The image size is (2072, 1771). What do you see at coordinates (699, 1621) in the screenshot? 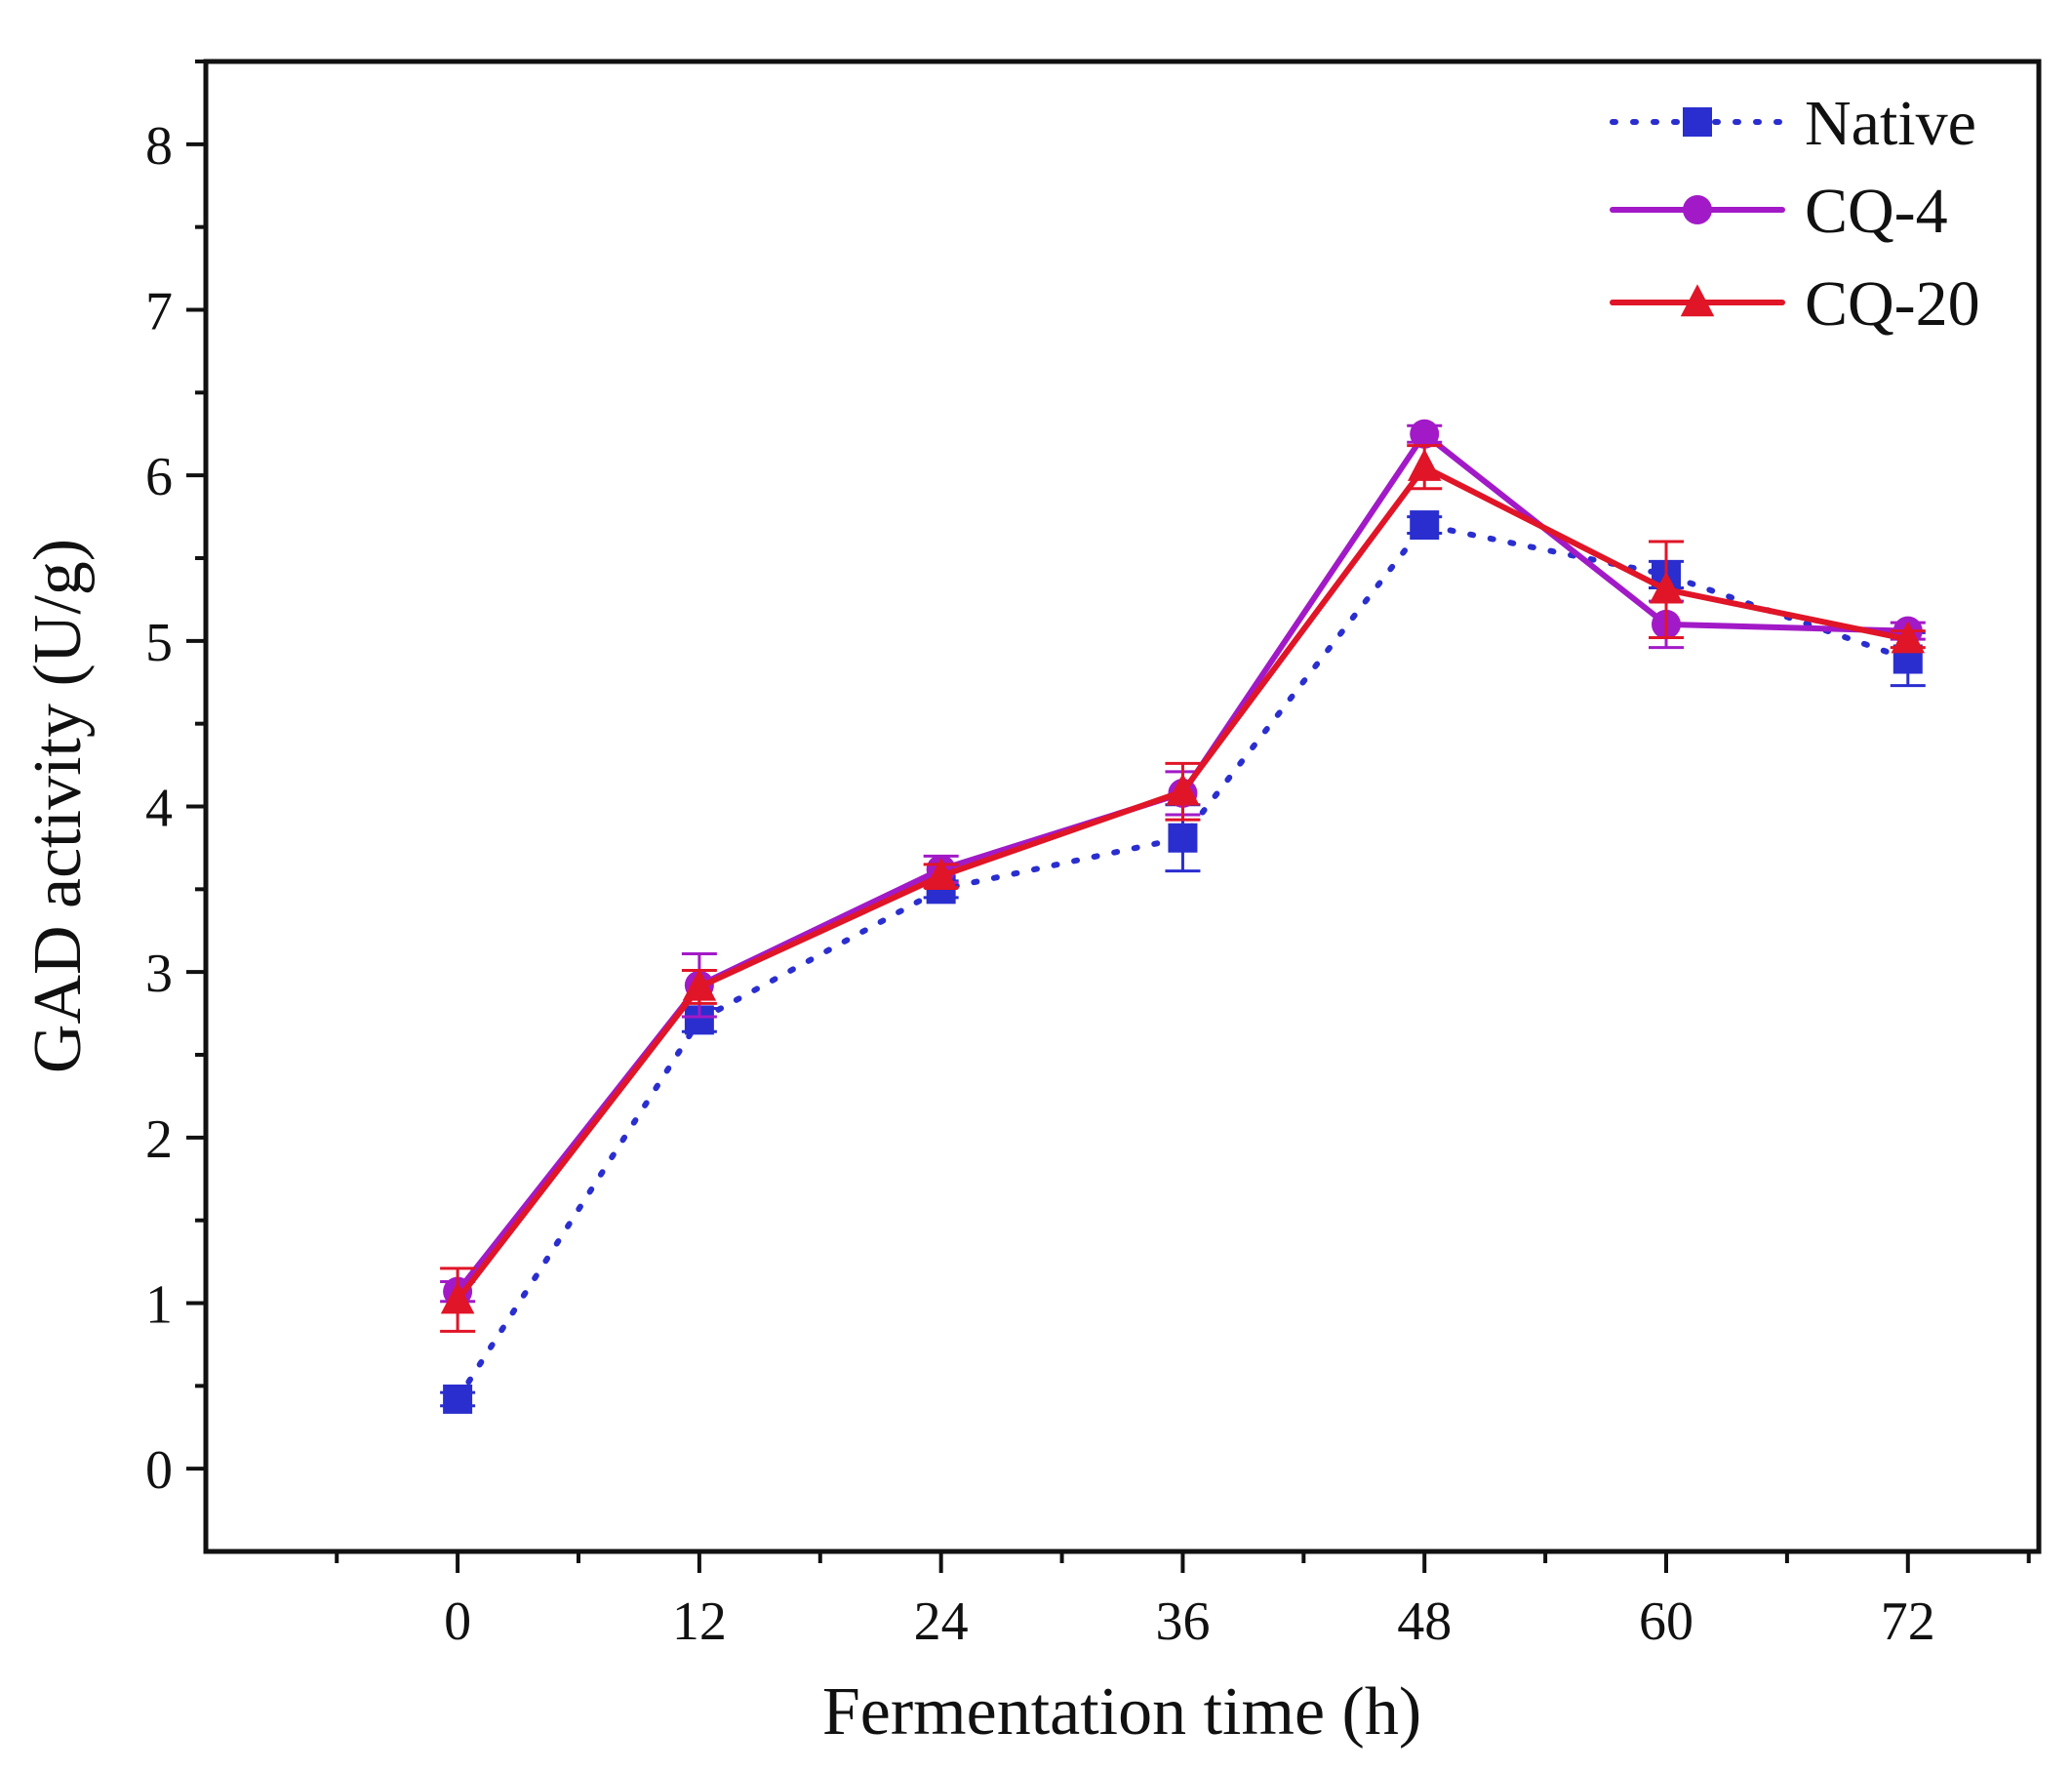
I see `x-tick-label-12: 12` at bounding box center [699, 1621].